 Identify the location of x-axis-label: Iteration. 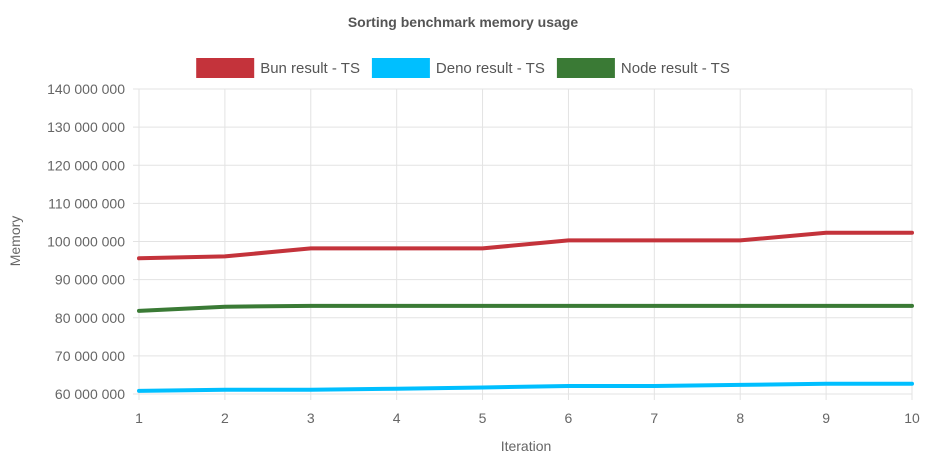
(526, 446).